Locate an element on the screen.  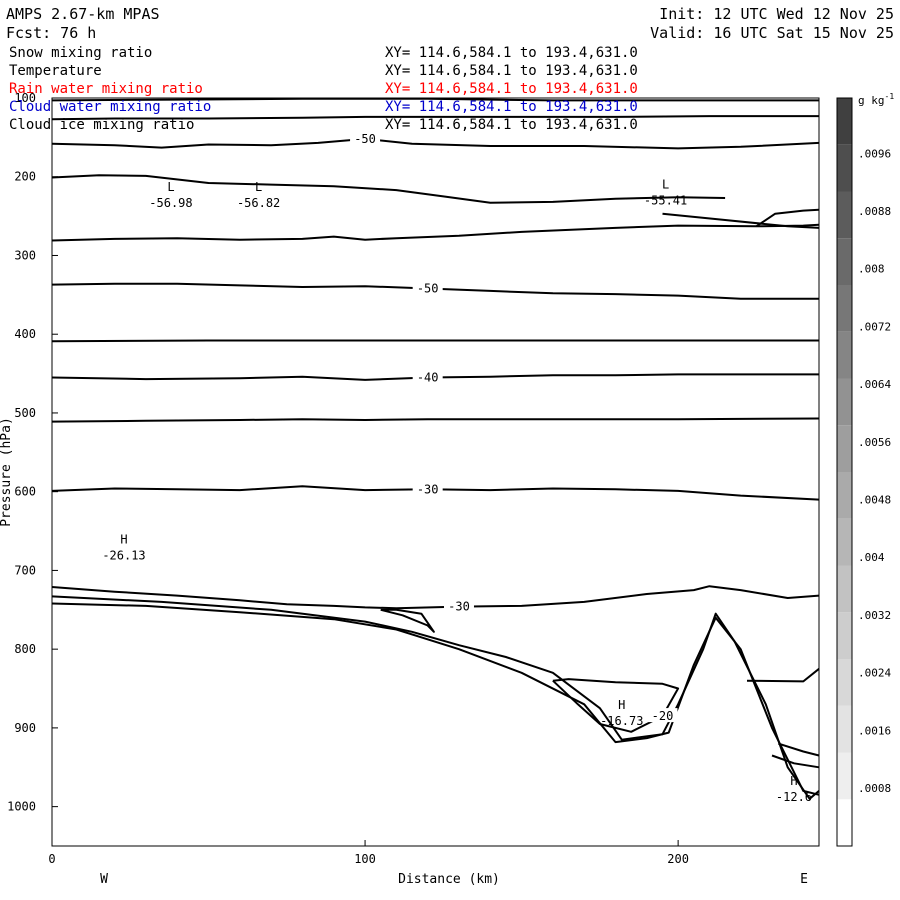
init-time: Init: 12 UTC Wed 12 Nov 25 is located at coordinates (776, 14).